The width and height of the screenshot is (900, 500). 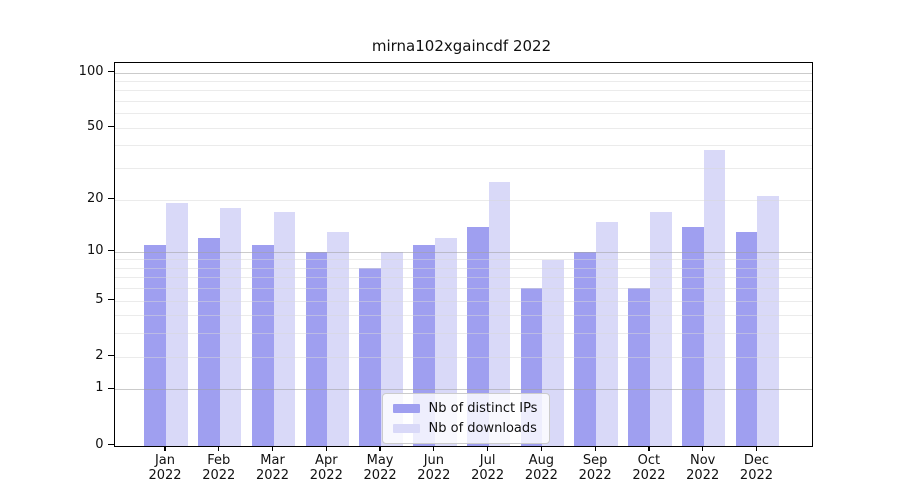 What do you see at coordinates (95, 250) in the screenshot?
I see `y-tick-label: 10` at bounding box center [95, 250].